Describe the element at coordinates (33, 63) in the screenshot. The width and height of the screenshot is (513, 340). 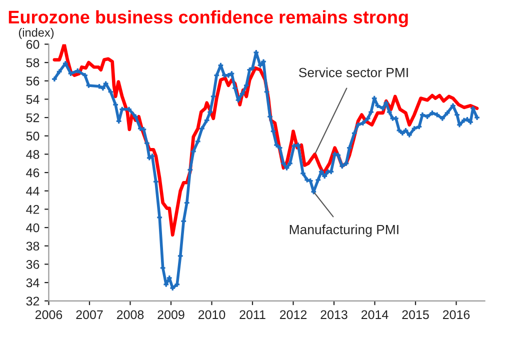
I see `y-tick-label: 58` at that location.